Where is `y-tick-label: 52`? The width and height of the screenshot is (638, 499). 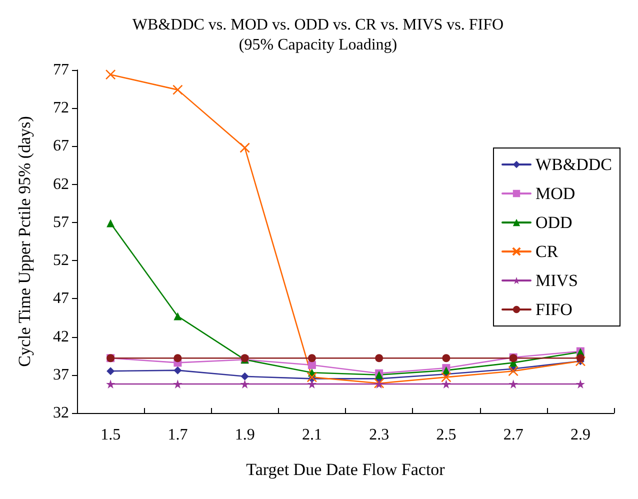 y-tick-label: 52 is located at coordinates (61, 261).